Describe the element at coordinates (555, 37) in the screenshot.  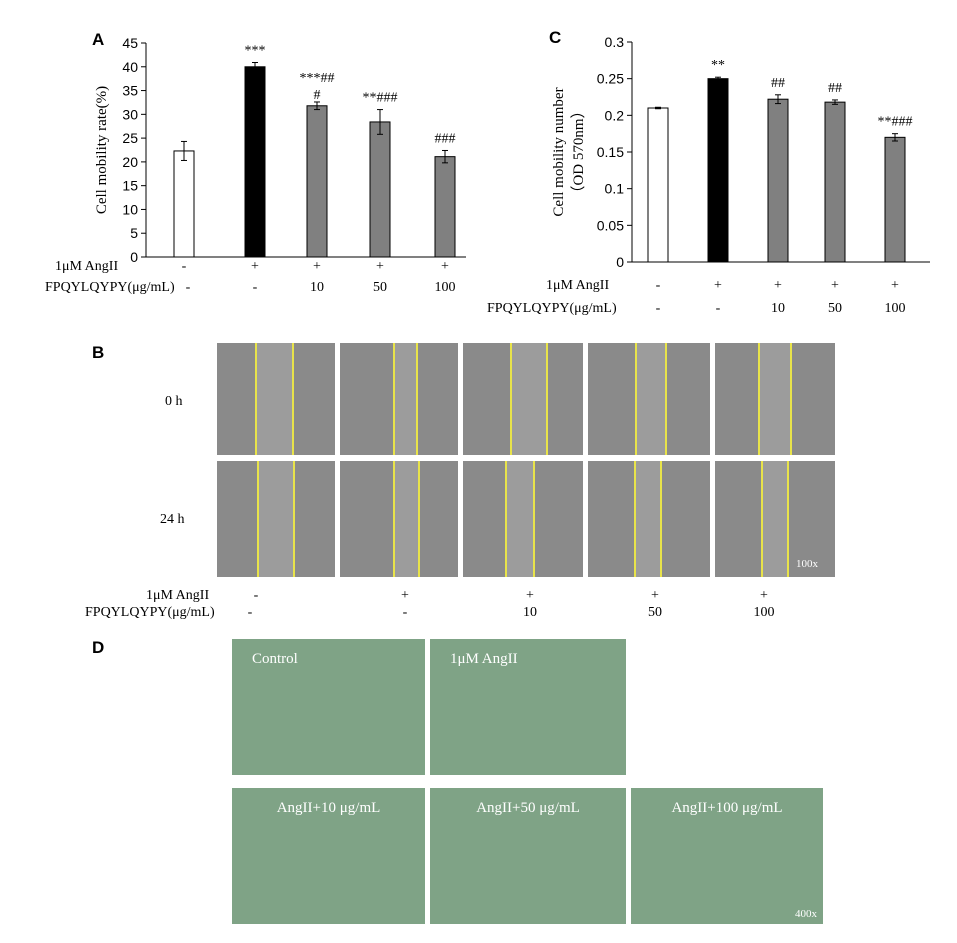
I see `panel-letter-c: C` at that location.